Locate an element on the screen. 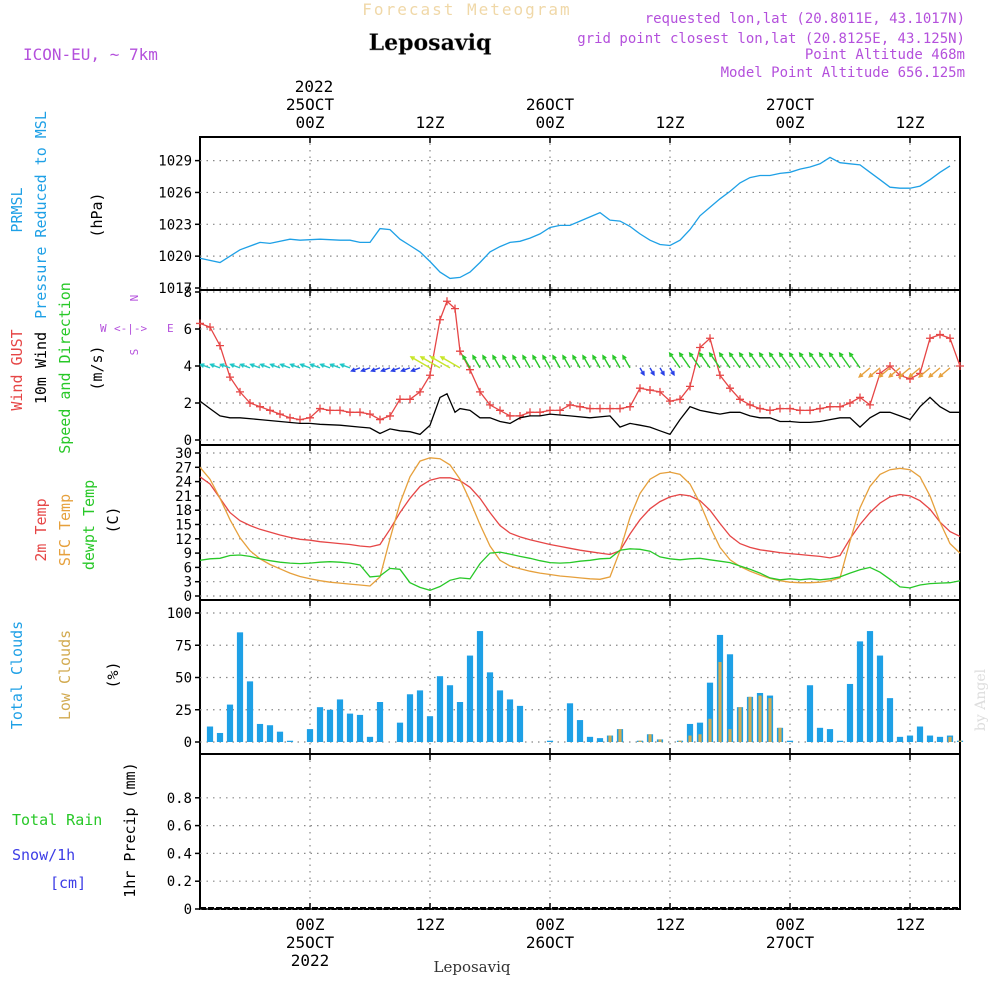 The width and height of the screenshot is (1000, 1000). ytick-label: 1026 is located at coordinates (175, 193).